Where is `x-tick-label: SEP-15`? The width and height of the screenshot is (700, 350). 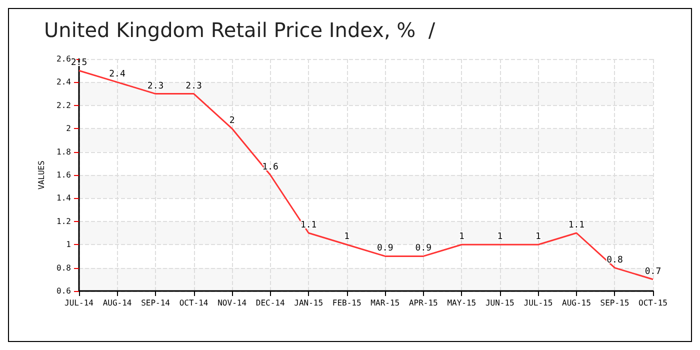
x-tick-label: SEP-15 is located at coordinates (615, 303).